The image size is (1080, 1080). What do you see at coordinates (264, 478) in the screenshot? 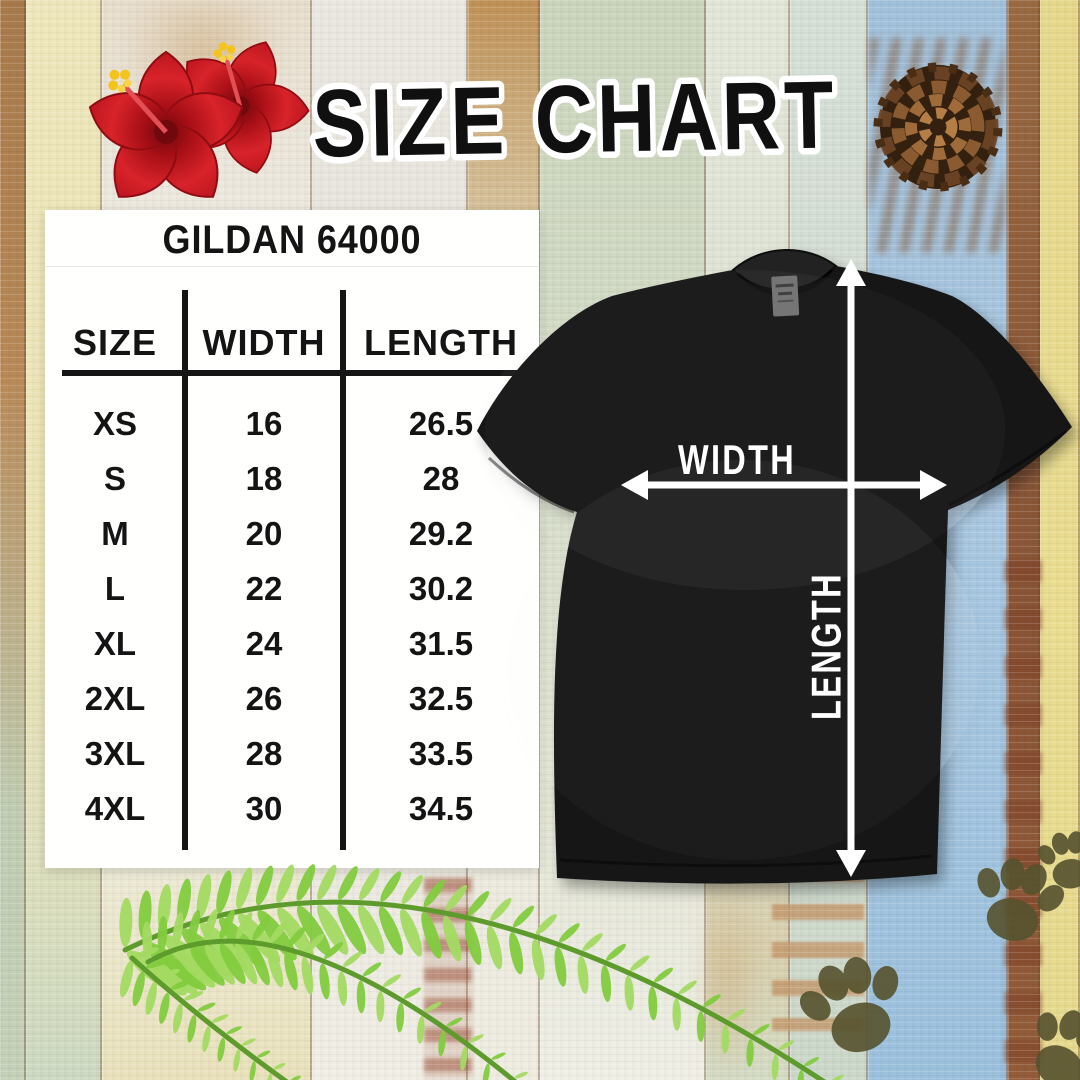
I see `cell-width: 18` at bounding box center [264, 478].